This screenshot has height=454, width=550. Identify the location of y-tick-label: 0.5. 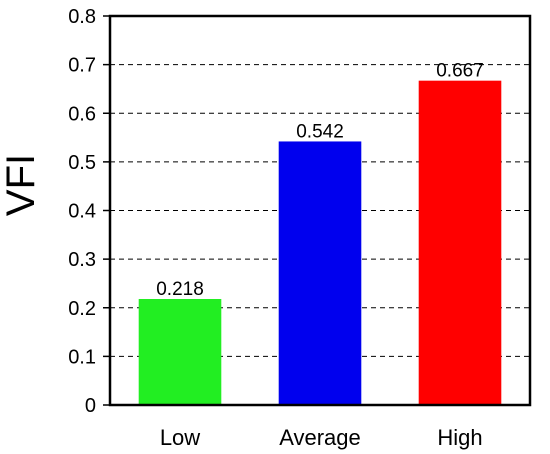
(82, 163).